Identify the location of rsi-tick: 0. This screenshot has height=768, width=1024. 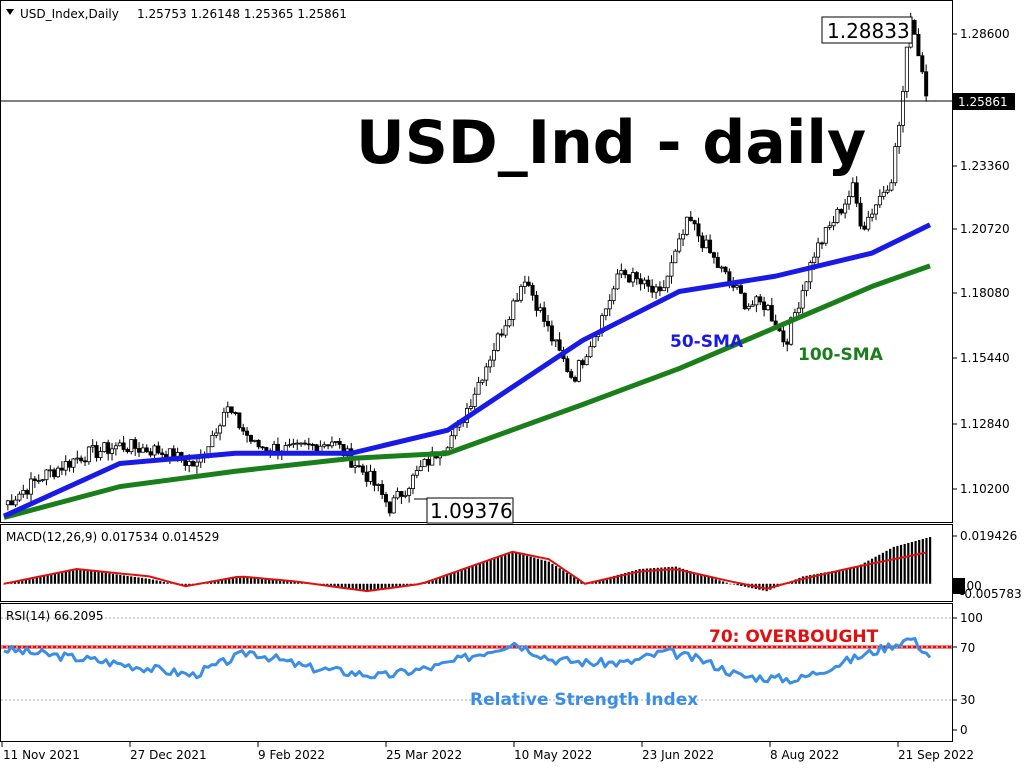
(964, 730).